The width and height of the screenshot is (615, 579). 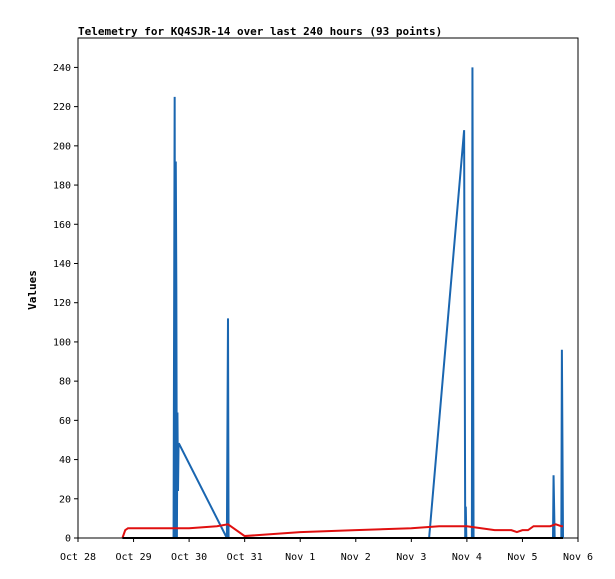 What do you see at coordinates (65, 460) in the screenshot?
I see `y-tick-label: 40` at bounding box center [65, 460].